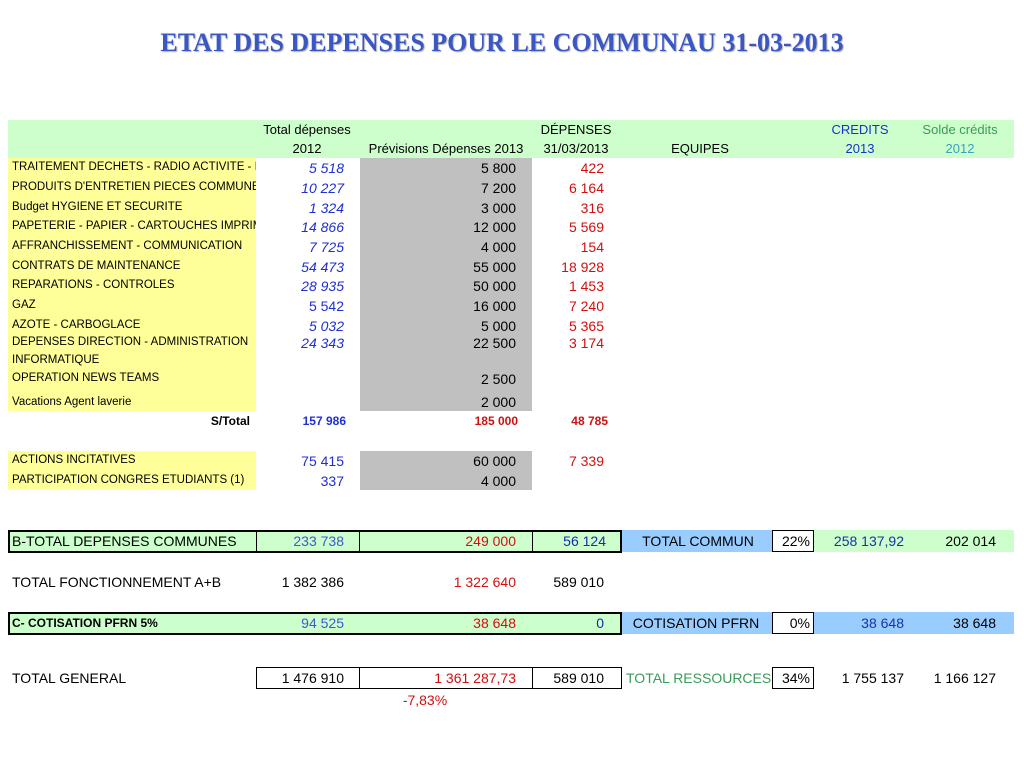 The image size is (1024, 768). Describe the element at coordinates (97, 207) in the screenshot. I see `row-label: Budget HYGIENE ET SECURITE` at that location.